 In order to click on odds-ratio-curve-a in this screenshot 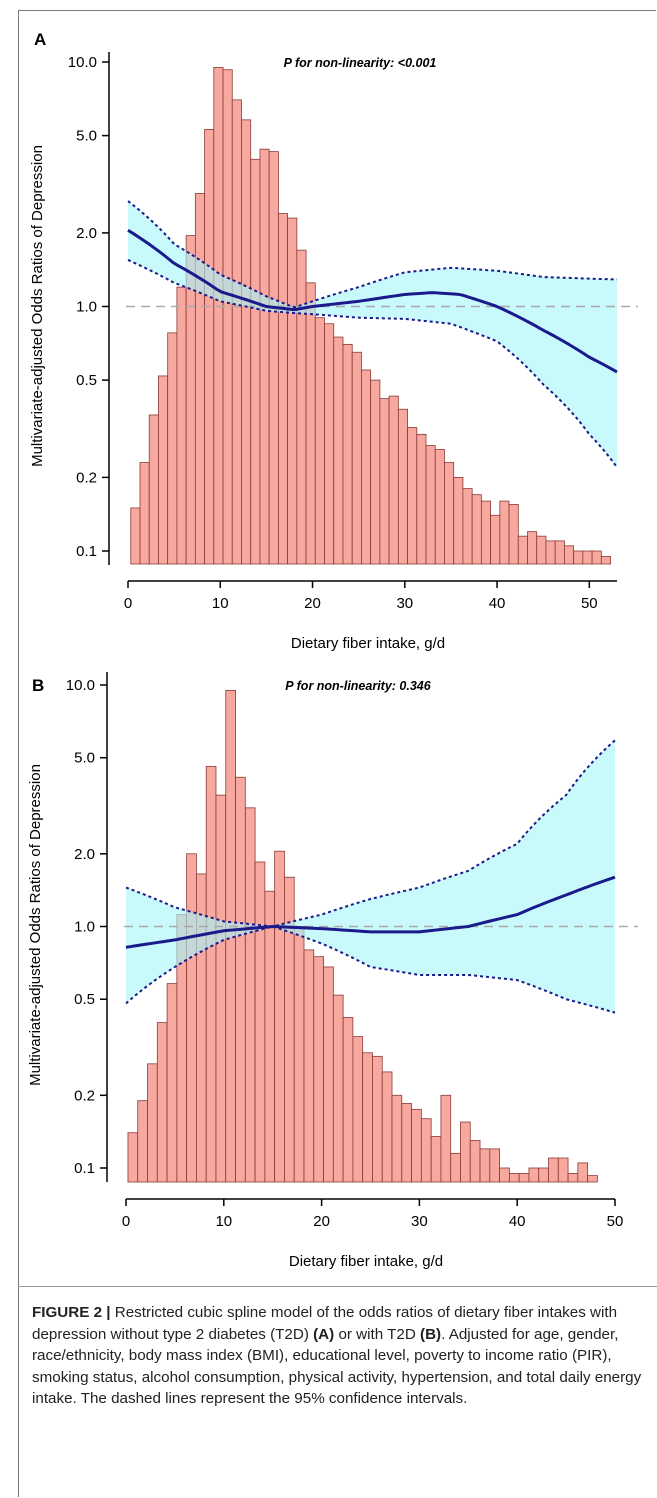, I will do `click(372, 301)`.